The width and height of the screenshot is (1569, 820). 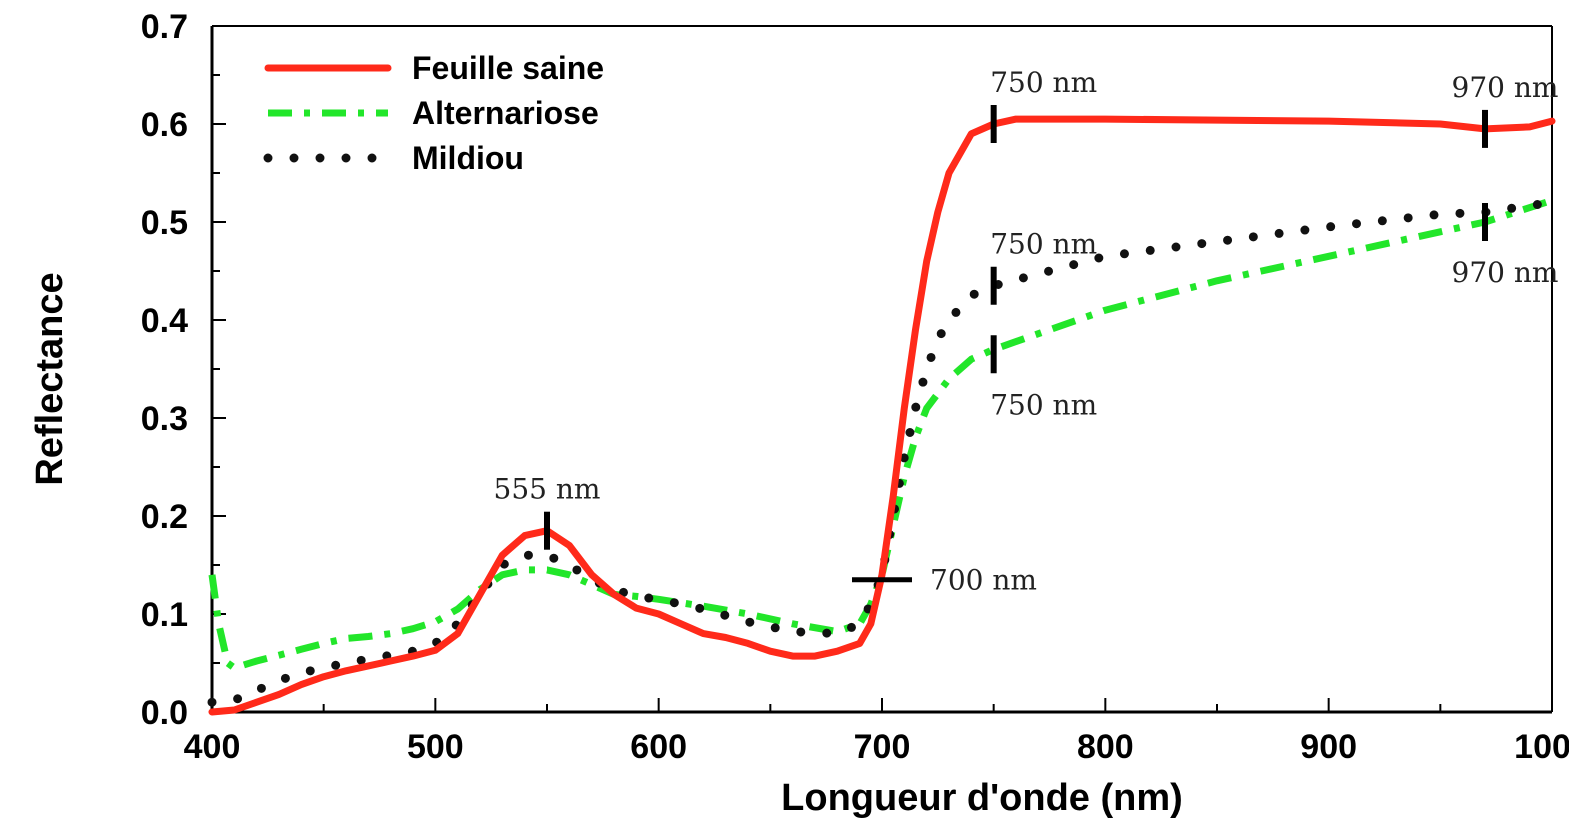 What do you see at coordinates (508, 68) in the screenshot?
I see `legend-label: Feuille saine` at bounding box center [508, 68].